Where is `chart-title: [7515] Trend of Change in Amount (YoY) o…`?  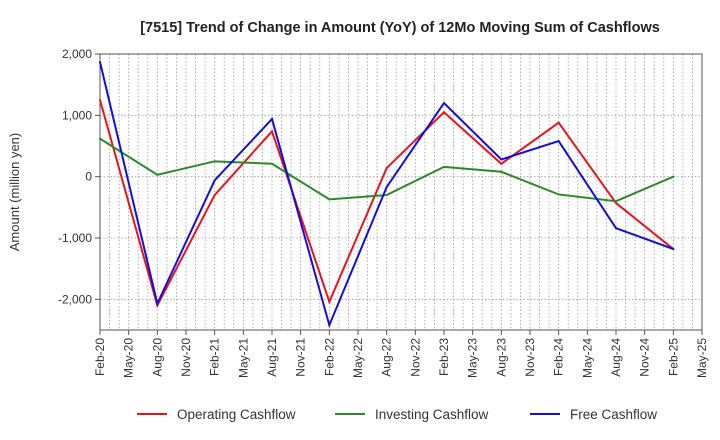
chart-title: [7515] Trend of Change in Amount (YoY) o… is located at coordinates (400, 28).